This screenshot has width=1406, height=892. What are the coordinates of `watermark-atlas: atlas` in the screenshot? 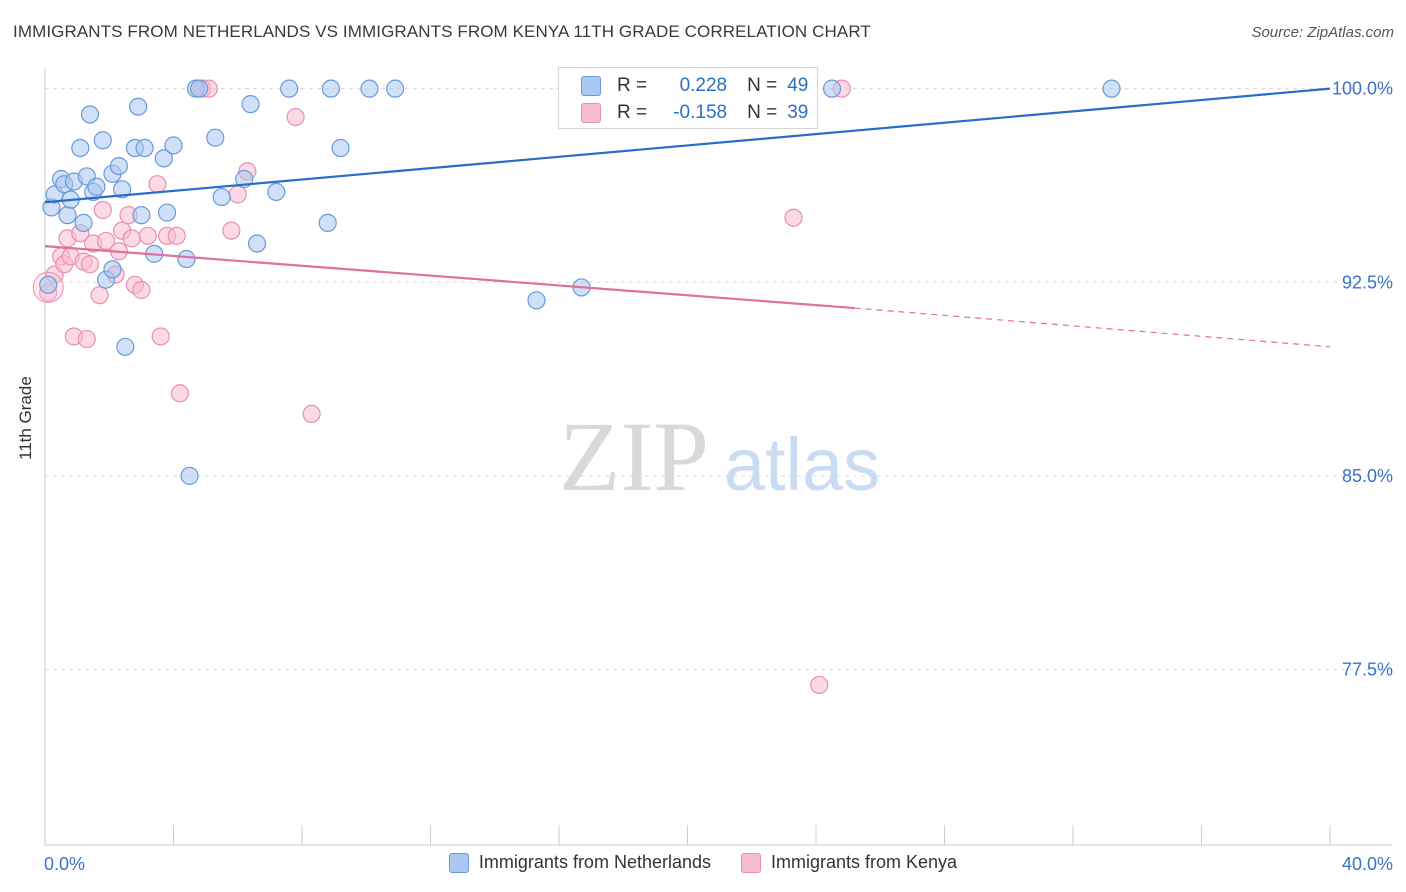 It's located at (802, 464).